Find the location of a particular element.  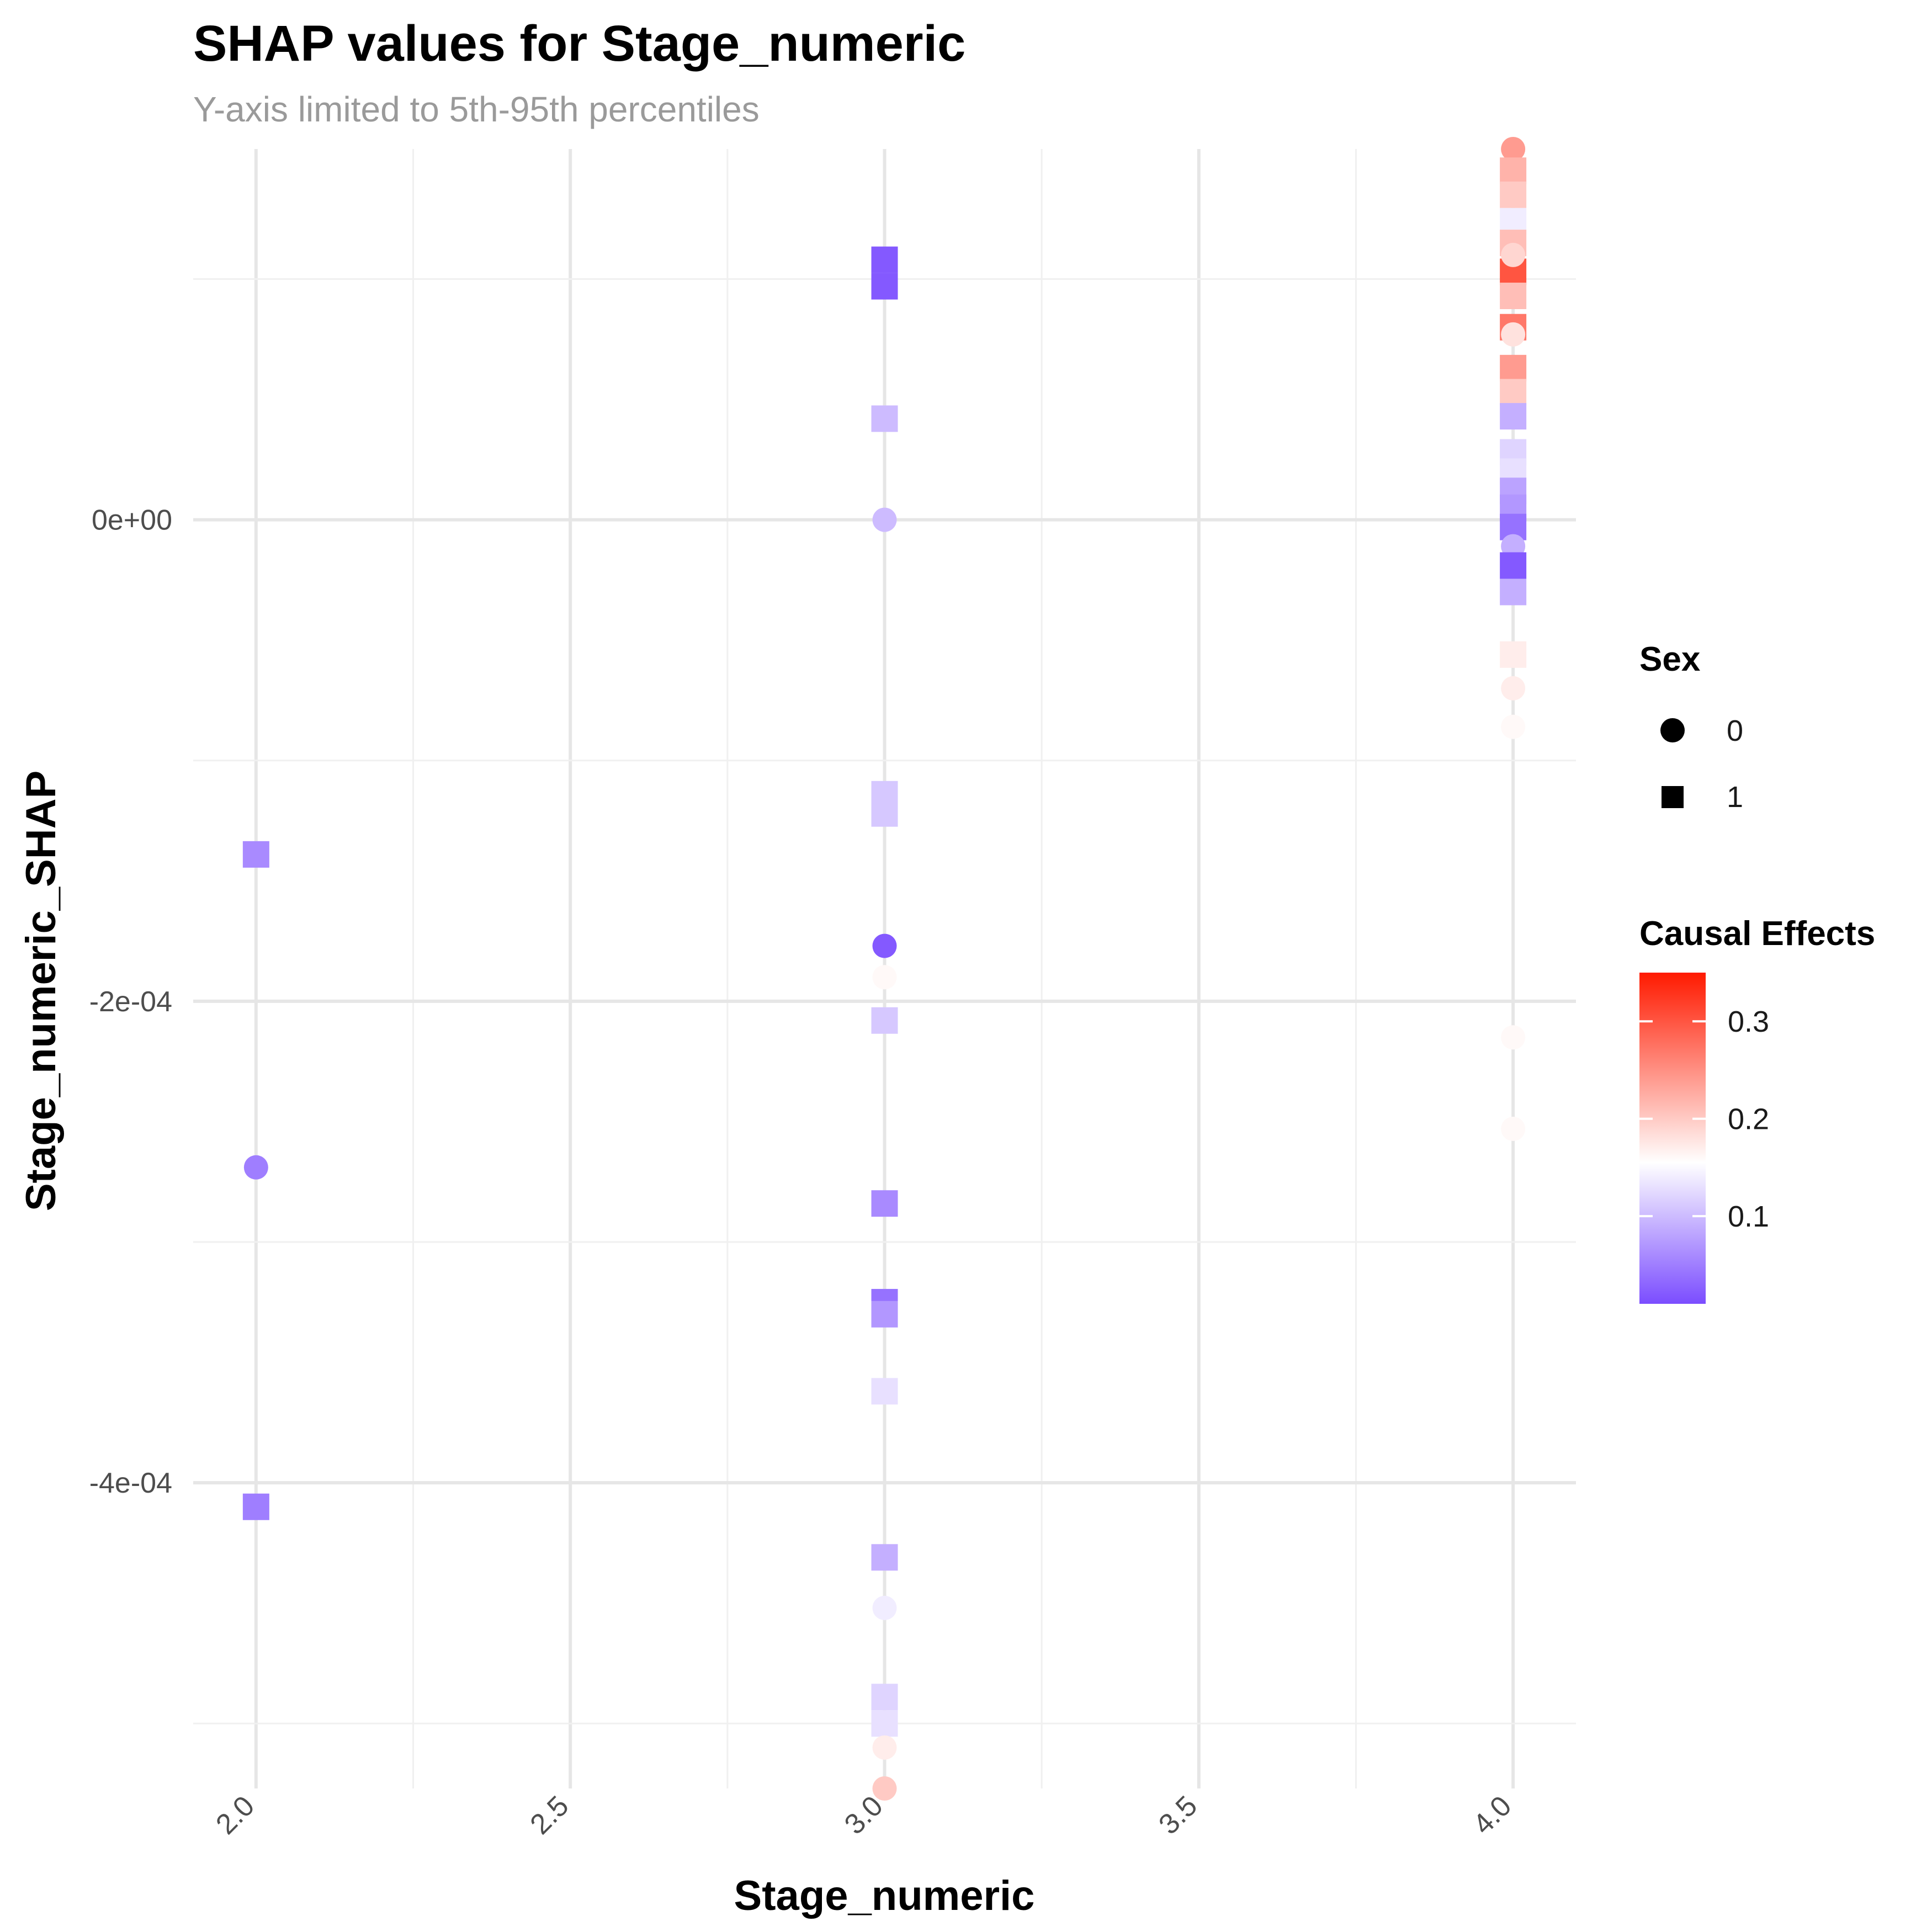

colorbar-tick-label: 0.1 is located at coordinates (1749, 1217).